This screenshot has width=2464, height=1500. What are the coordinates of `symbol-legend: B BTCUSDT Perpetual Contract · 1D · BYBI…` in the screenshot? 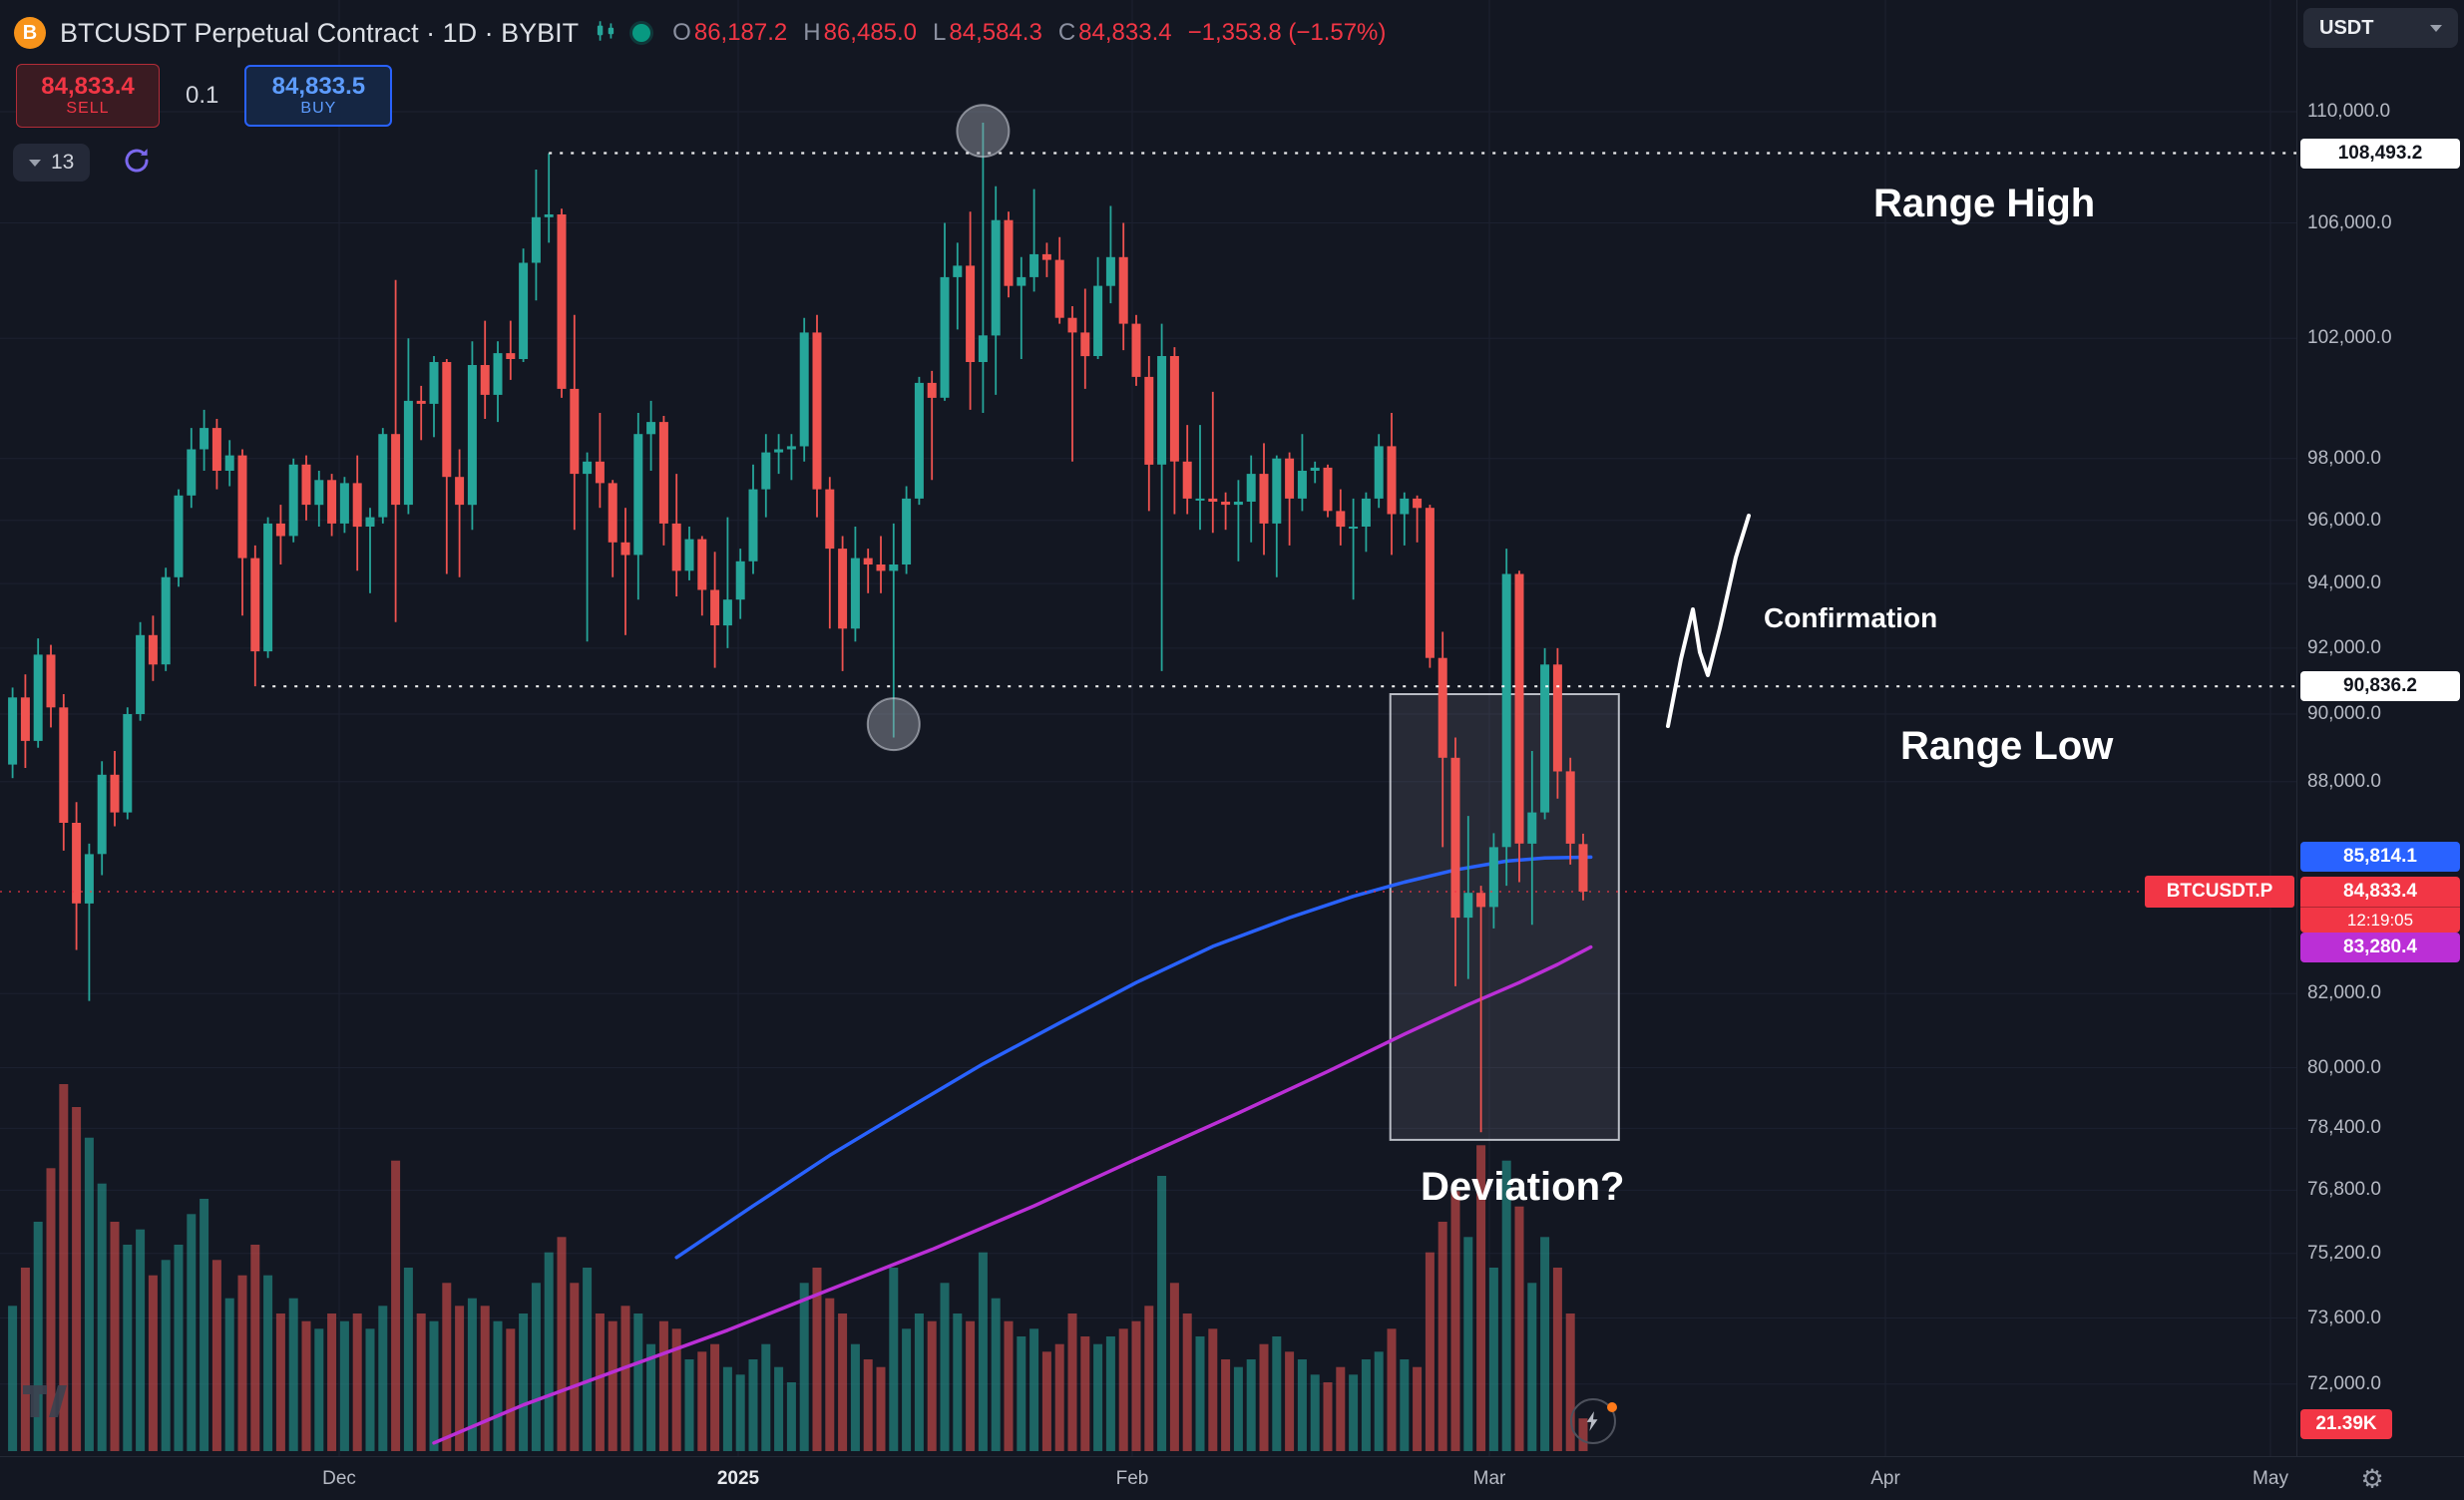 It's located at (700, 33).